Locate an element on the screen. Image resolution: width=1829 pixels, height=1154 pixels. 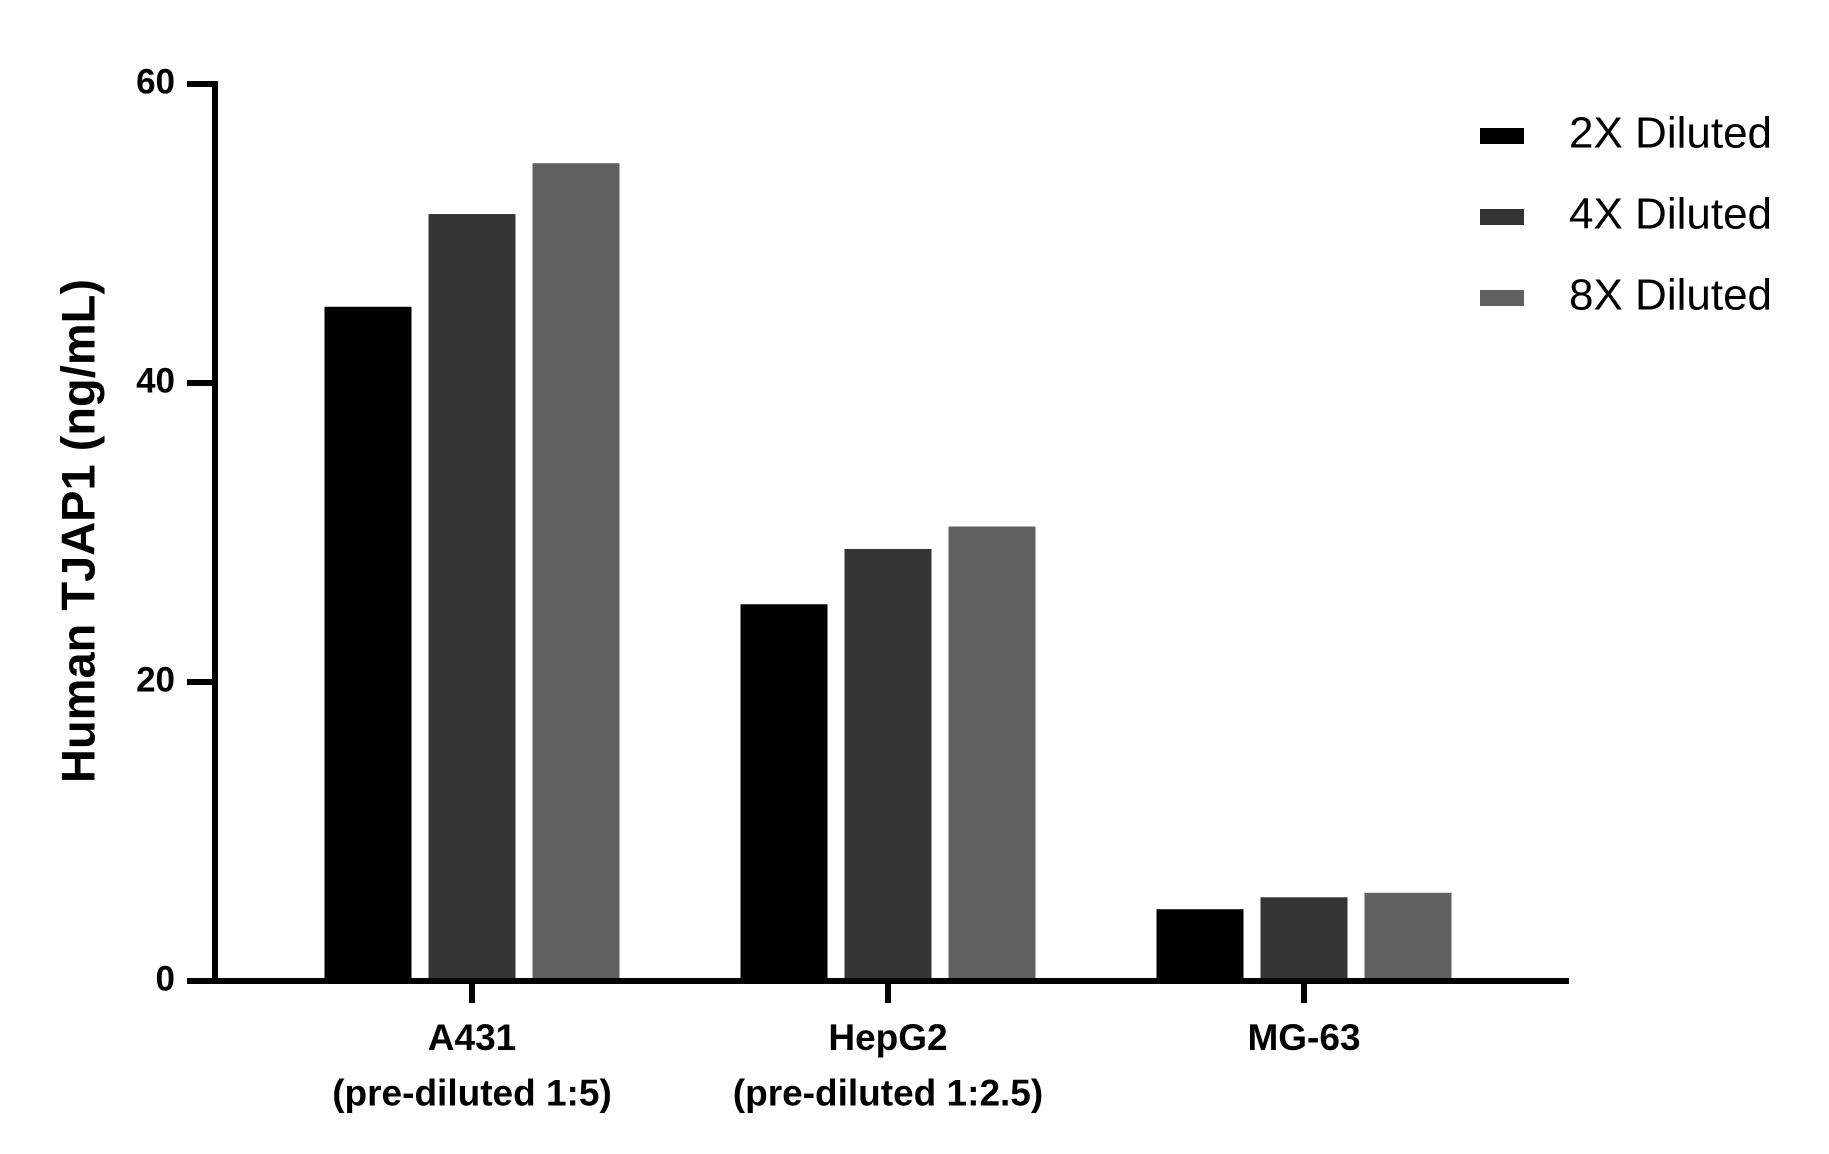
x-tick-label: MG-63 is located at coordinates (1303, 1037).